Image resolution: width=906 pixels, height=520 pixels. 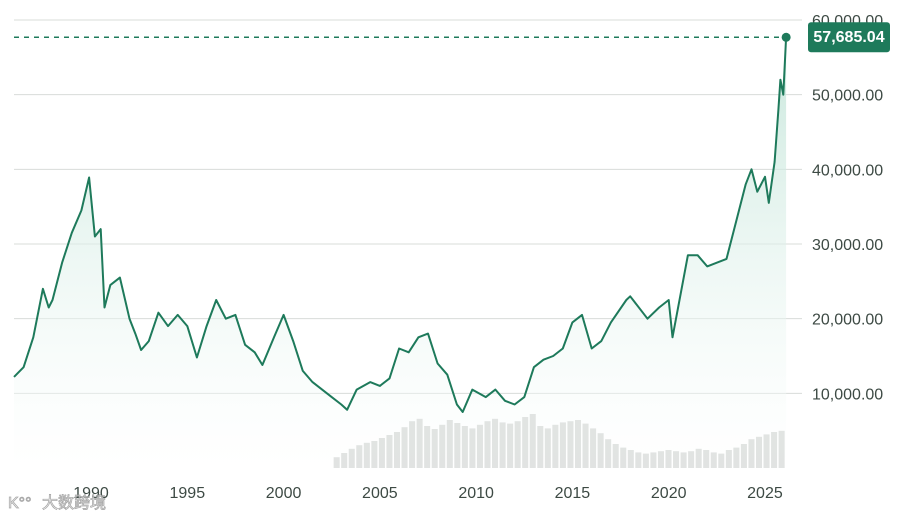 I want to click on x-tick-label: 2015, so click(x=573, y=493).